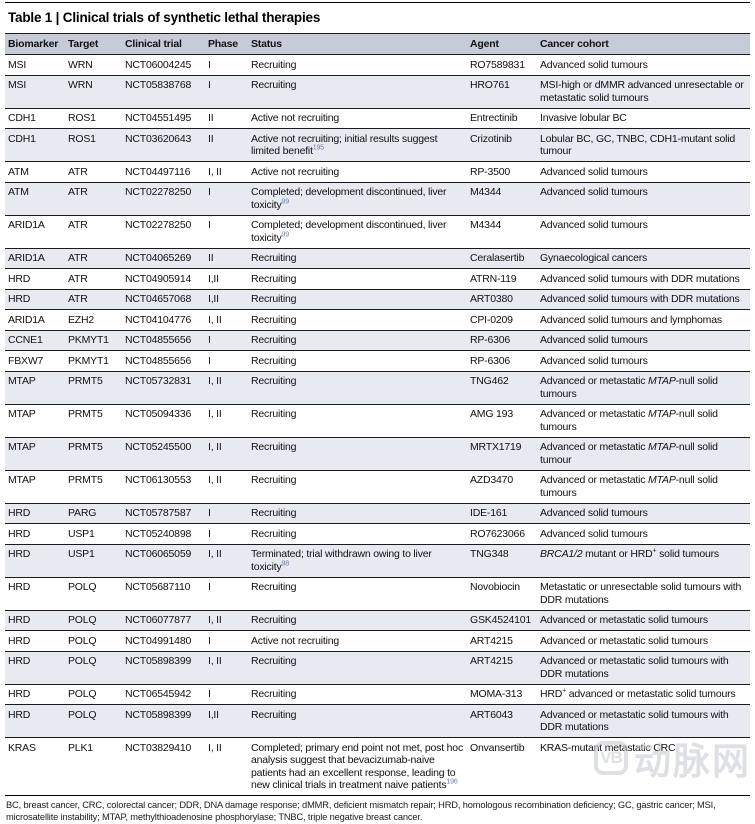  Describe the element at coordinates (662, 447) in the screenshot. I see `gene-name-italic: MTAP` at that location.